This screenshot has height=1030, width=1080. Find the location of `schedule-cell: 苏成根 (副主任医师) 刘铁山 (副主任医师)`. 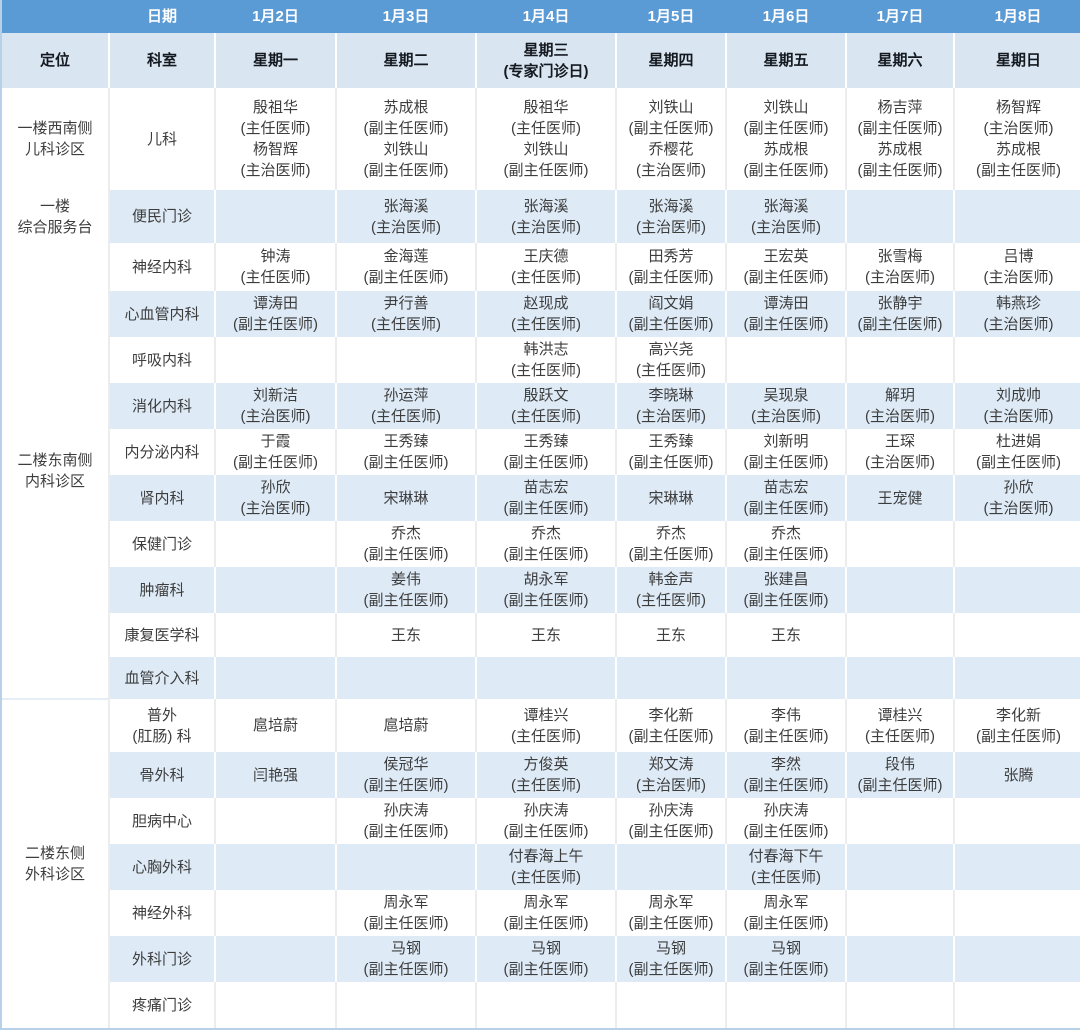

schedule-cell: 苏成根 (副主任医师) 刘铁山 (副主任医师) is located at coordinates (406, 139).